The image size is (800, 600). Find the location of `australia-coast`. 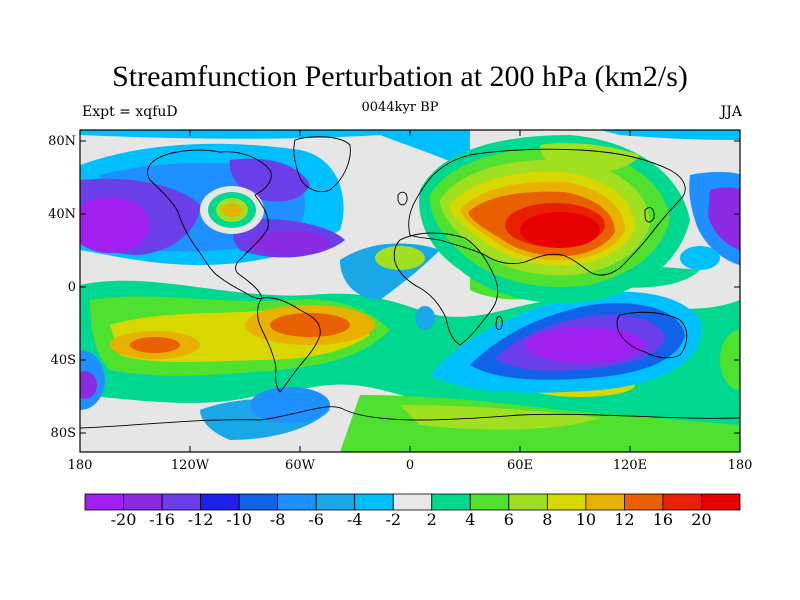

australia-coast is located at coordinates (652, 335).